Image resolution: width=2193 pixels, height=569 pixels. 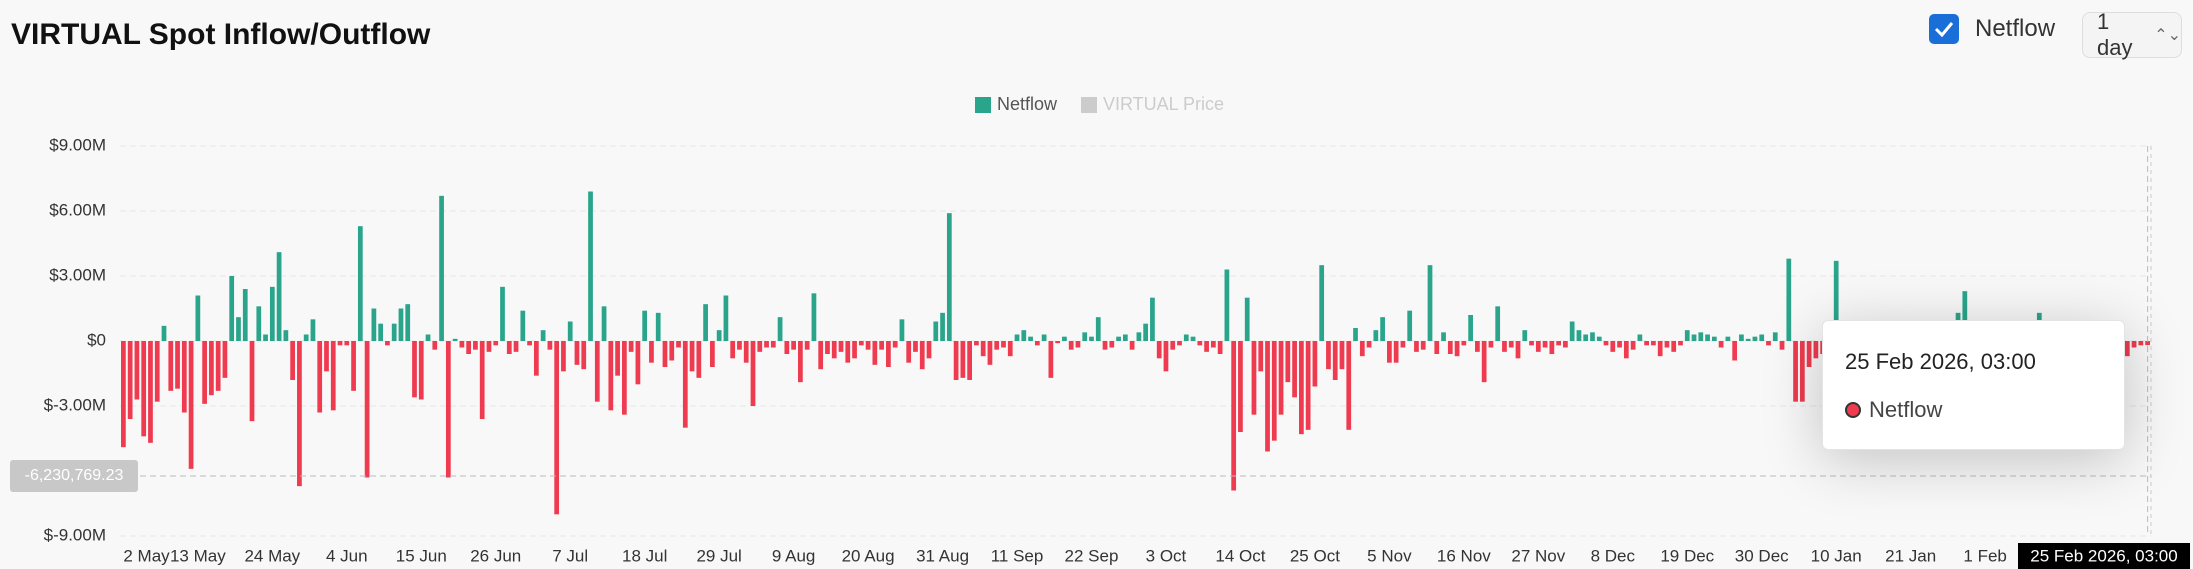 I want to click on x-tick-label: 31 Aug, so click(x=942, y=555).